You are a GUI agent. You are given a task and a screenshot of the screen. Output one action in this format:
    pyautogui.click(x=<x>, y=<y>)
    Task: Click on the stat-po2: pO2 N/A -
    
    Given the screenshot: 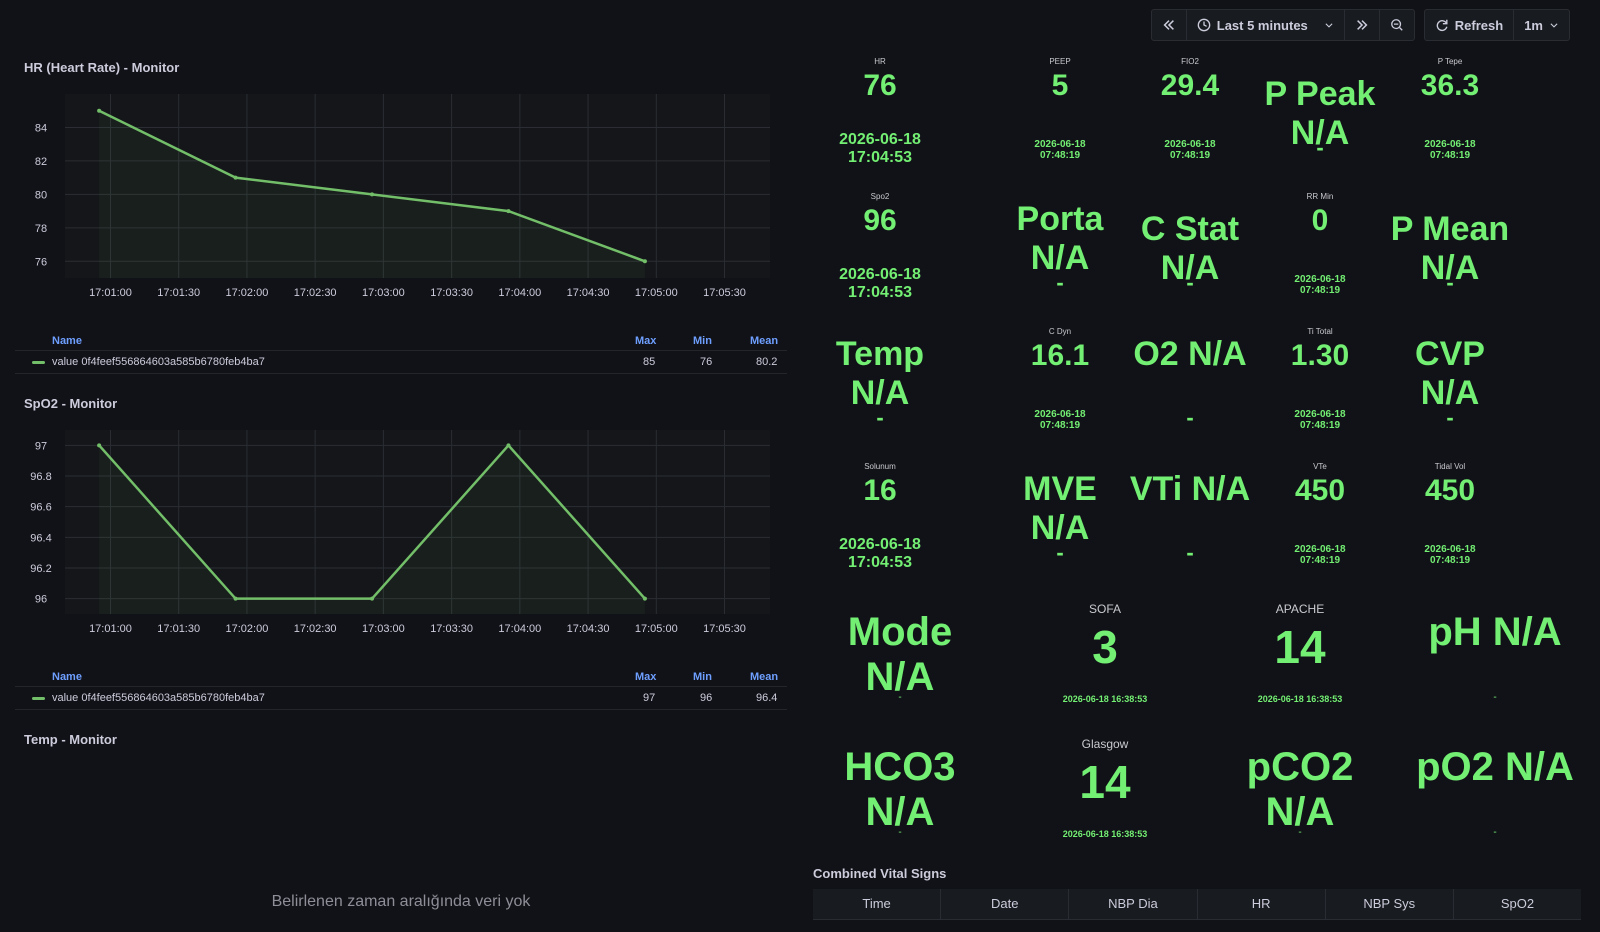 What is the action you would take?
    pyautogui.click(x=1495, y=792)
    